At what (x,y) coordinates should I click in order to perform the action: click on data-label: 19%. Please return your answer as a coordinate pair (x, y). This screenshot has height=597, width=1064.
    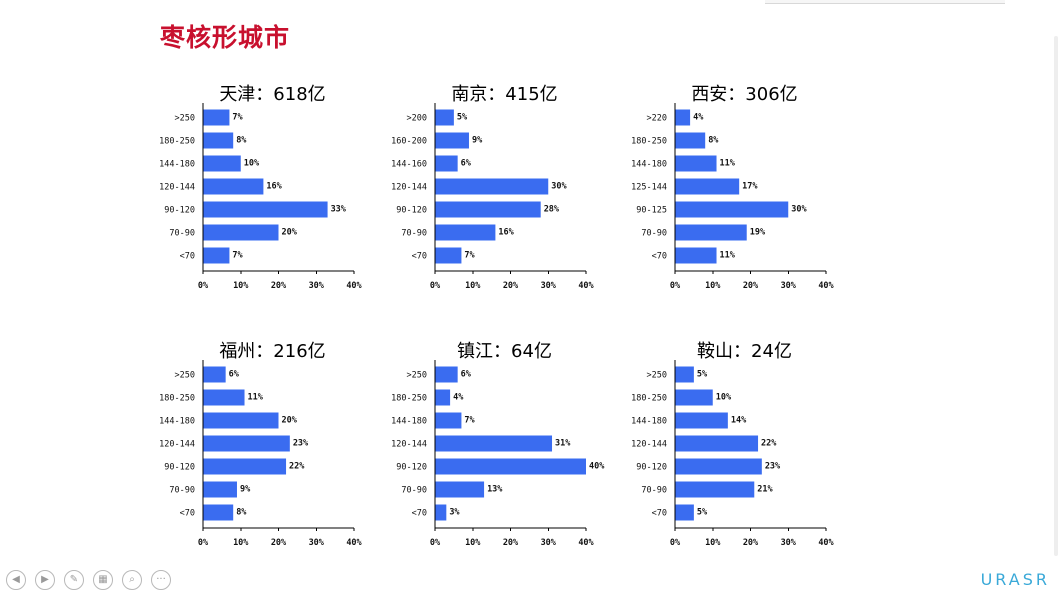
    Looking at the image, I should click on (758, 233).